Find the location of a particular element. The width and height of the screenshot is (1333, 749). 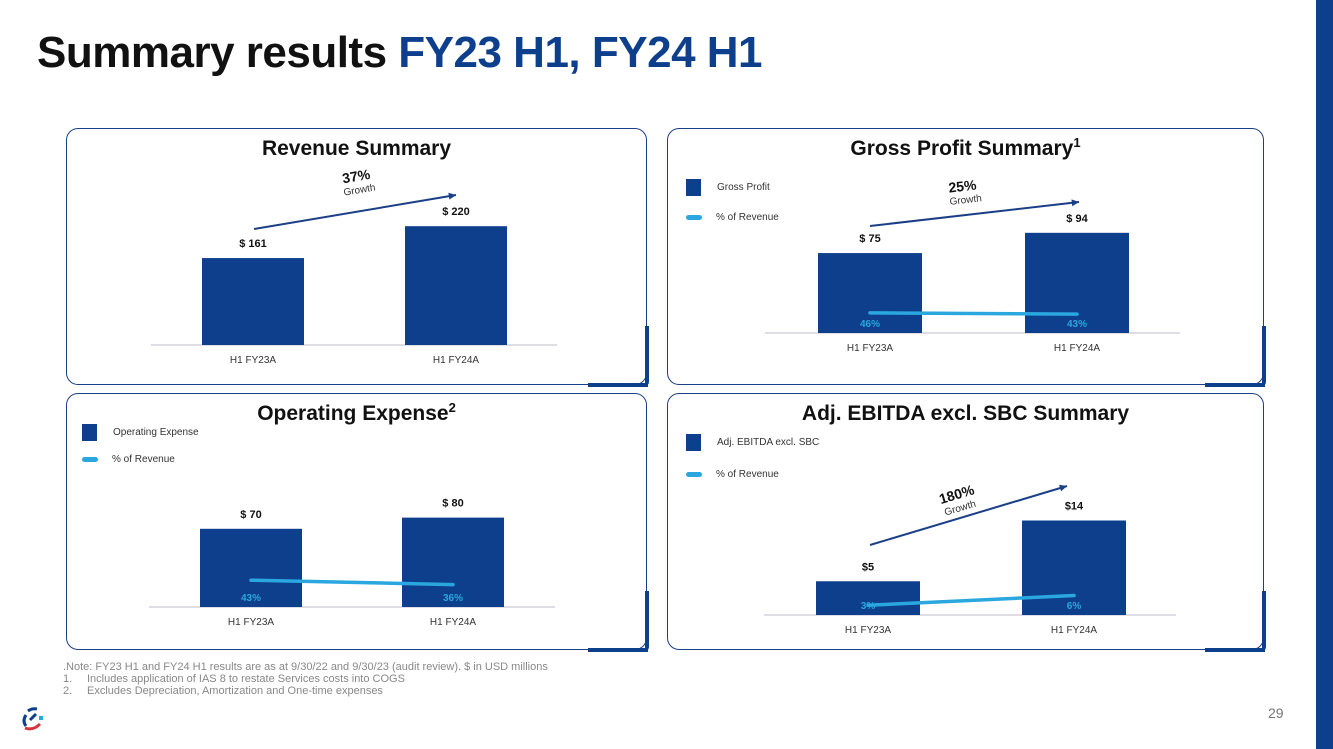

pct-label: 6% is located at coordinates (1074, 606).